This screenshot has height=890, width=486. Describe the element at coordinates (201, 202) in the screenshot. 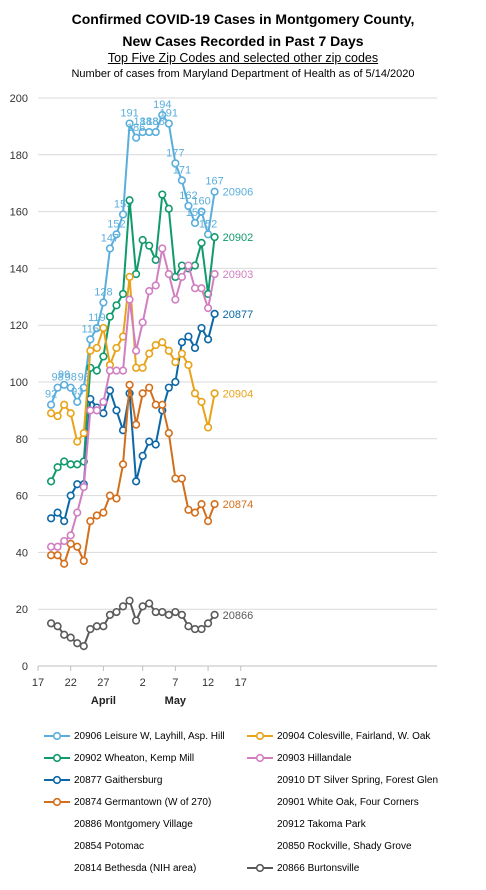

I see `data-label: 160` at that location.